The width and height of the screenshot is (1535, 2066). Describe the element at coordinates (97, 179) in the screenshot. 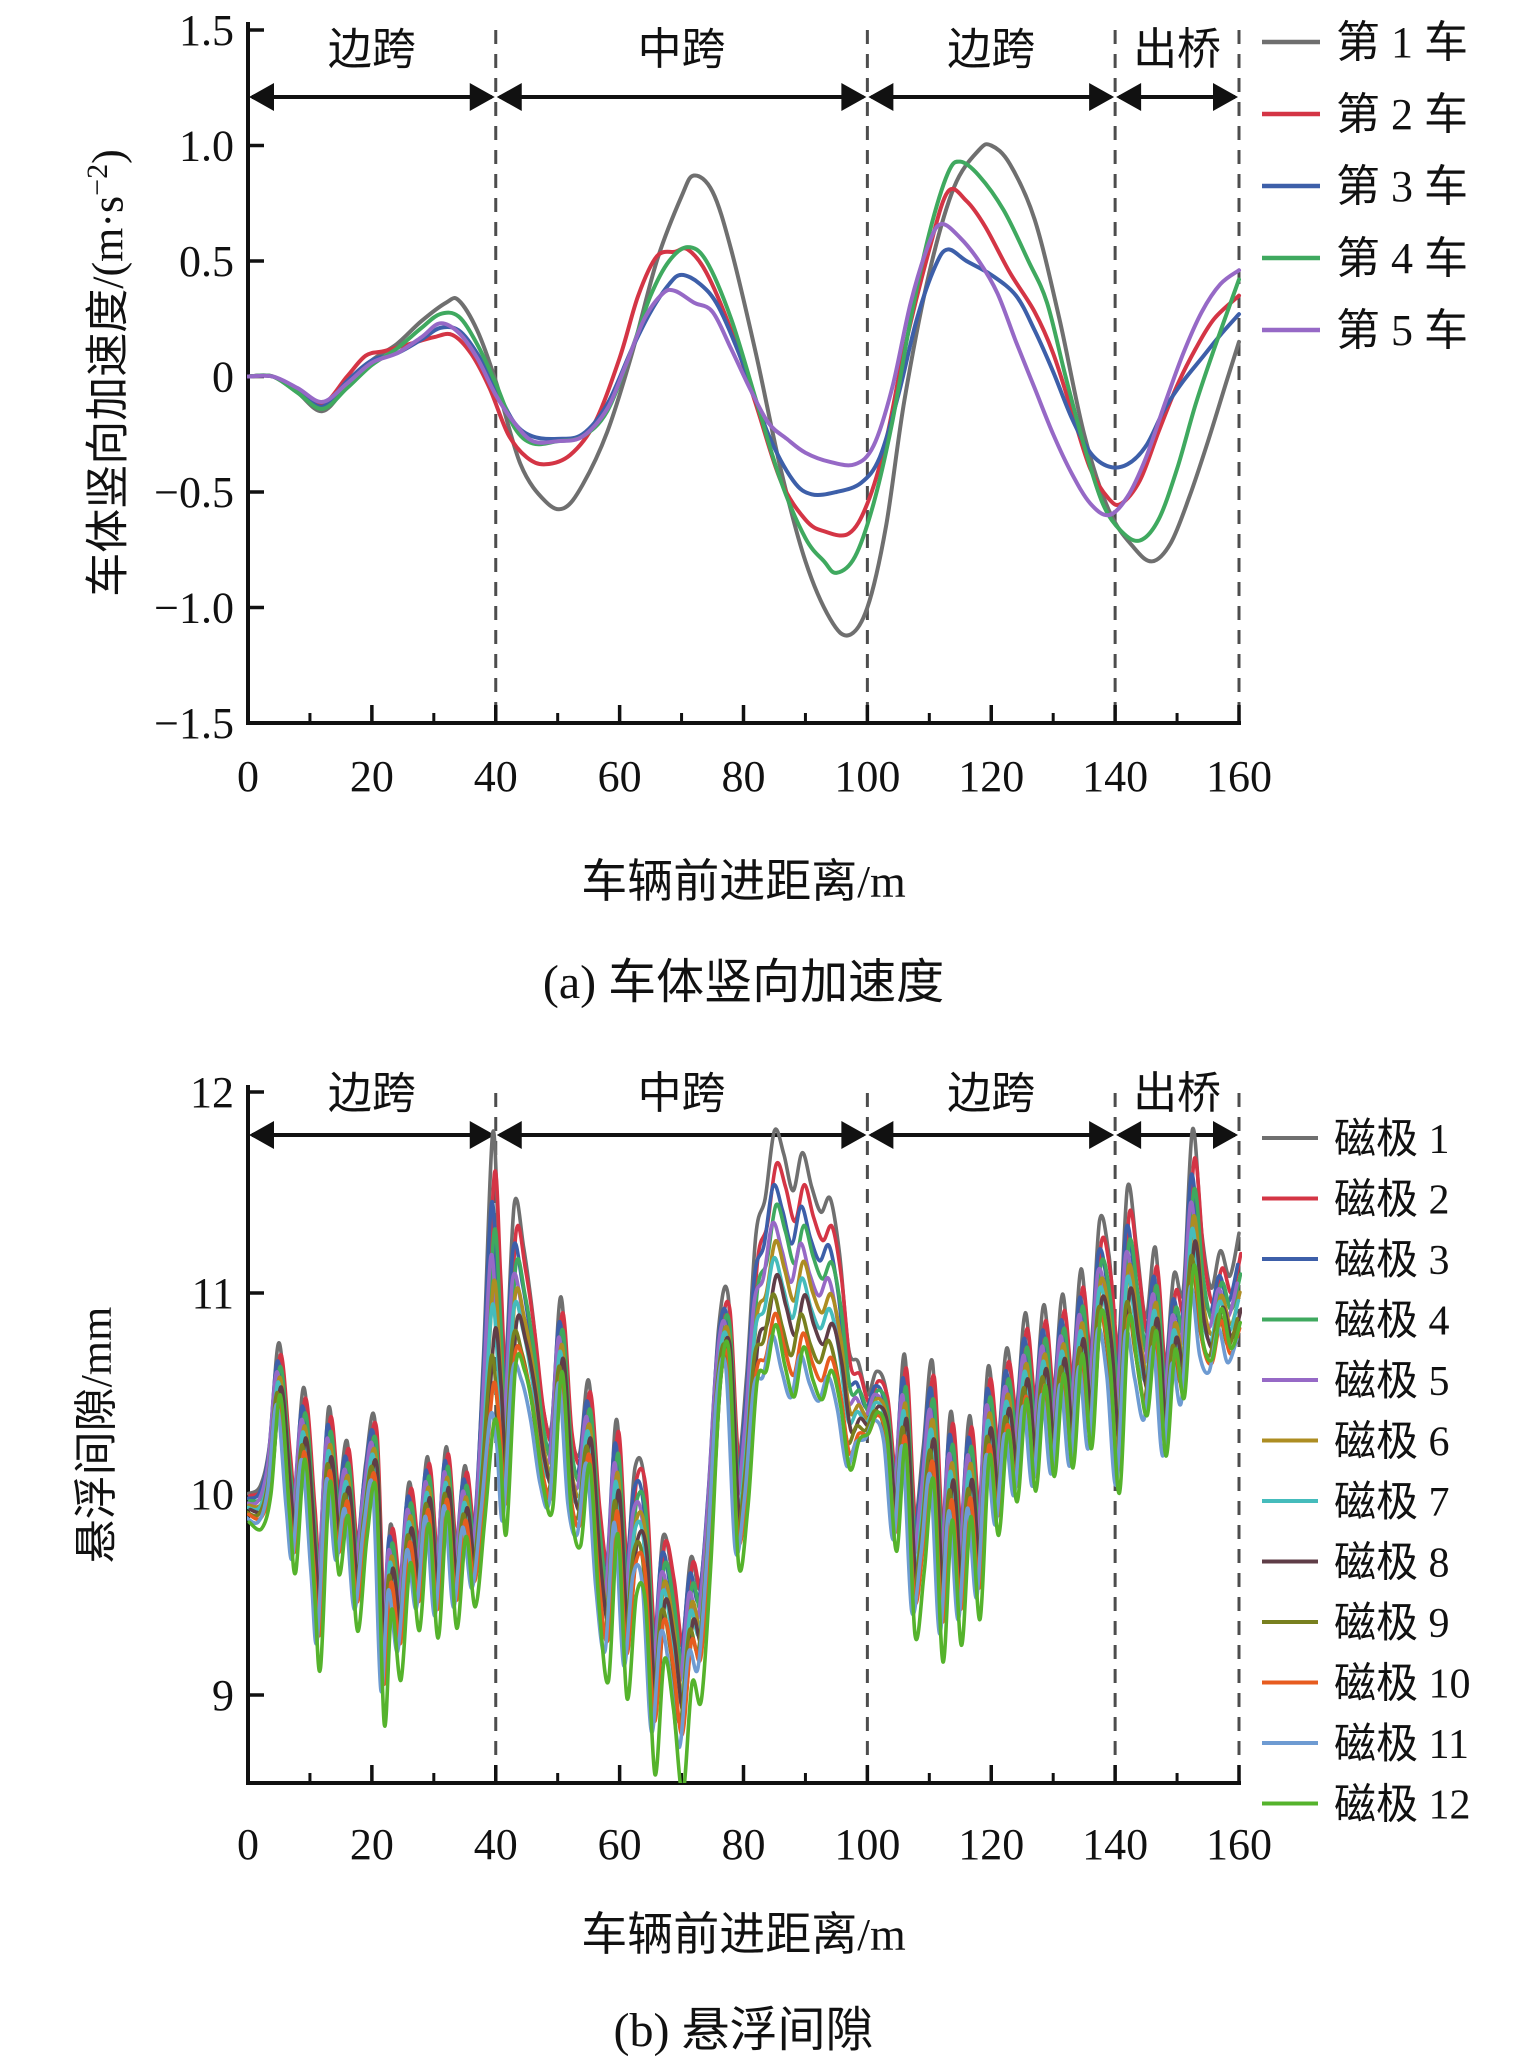

I see `y-axis-label-a-superscript: −2` at that location.